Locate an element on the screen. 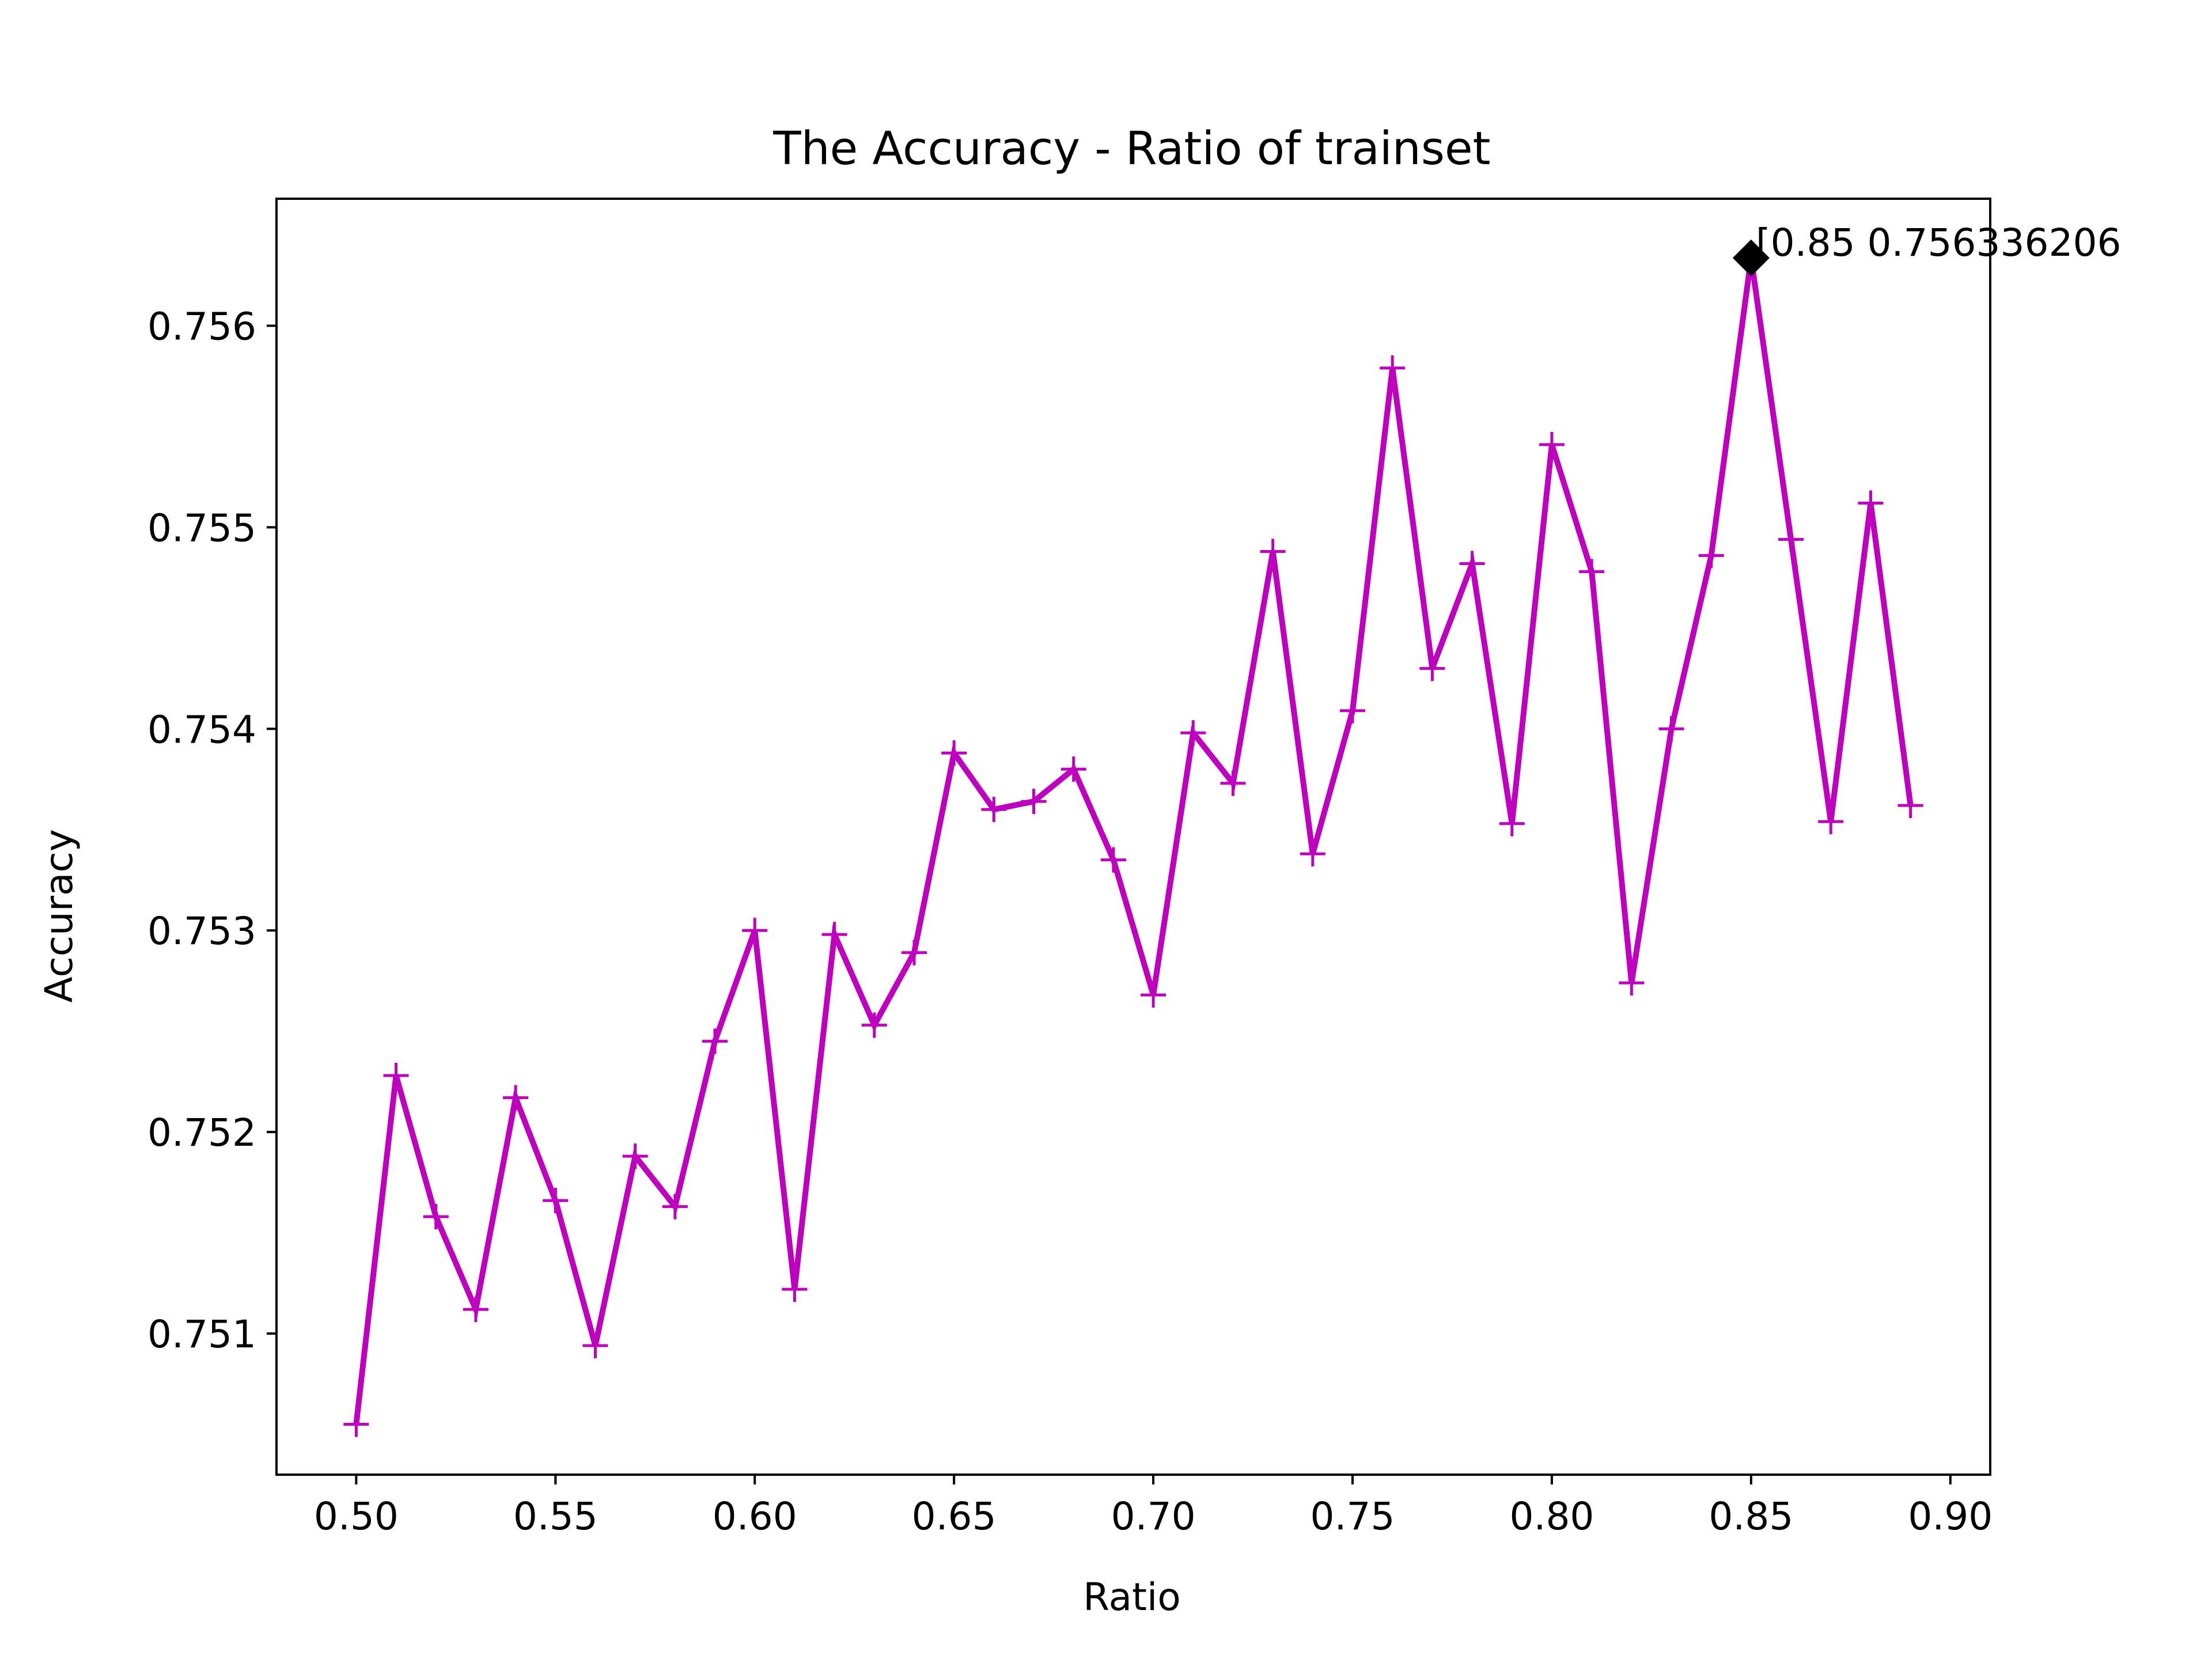 The width and height of the screenshot is (2212, 1659). max-point-label: [0.85 0.756336206 is located at coordinates (1939, 243).